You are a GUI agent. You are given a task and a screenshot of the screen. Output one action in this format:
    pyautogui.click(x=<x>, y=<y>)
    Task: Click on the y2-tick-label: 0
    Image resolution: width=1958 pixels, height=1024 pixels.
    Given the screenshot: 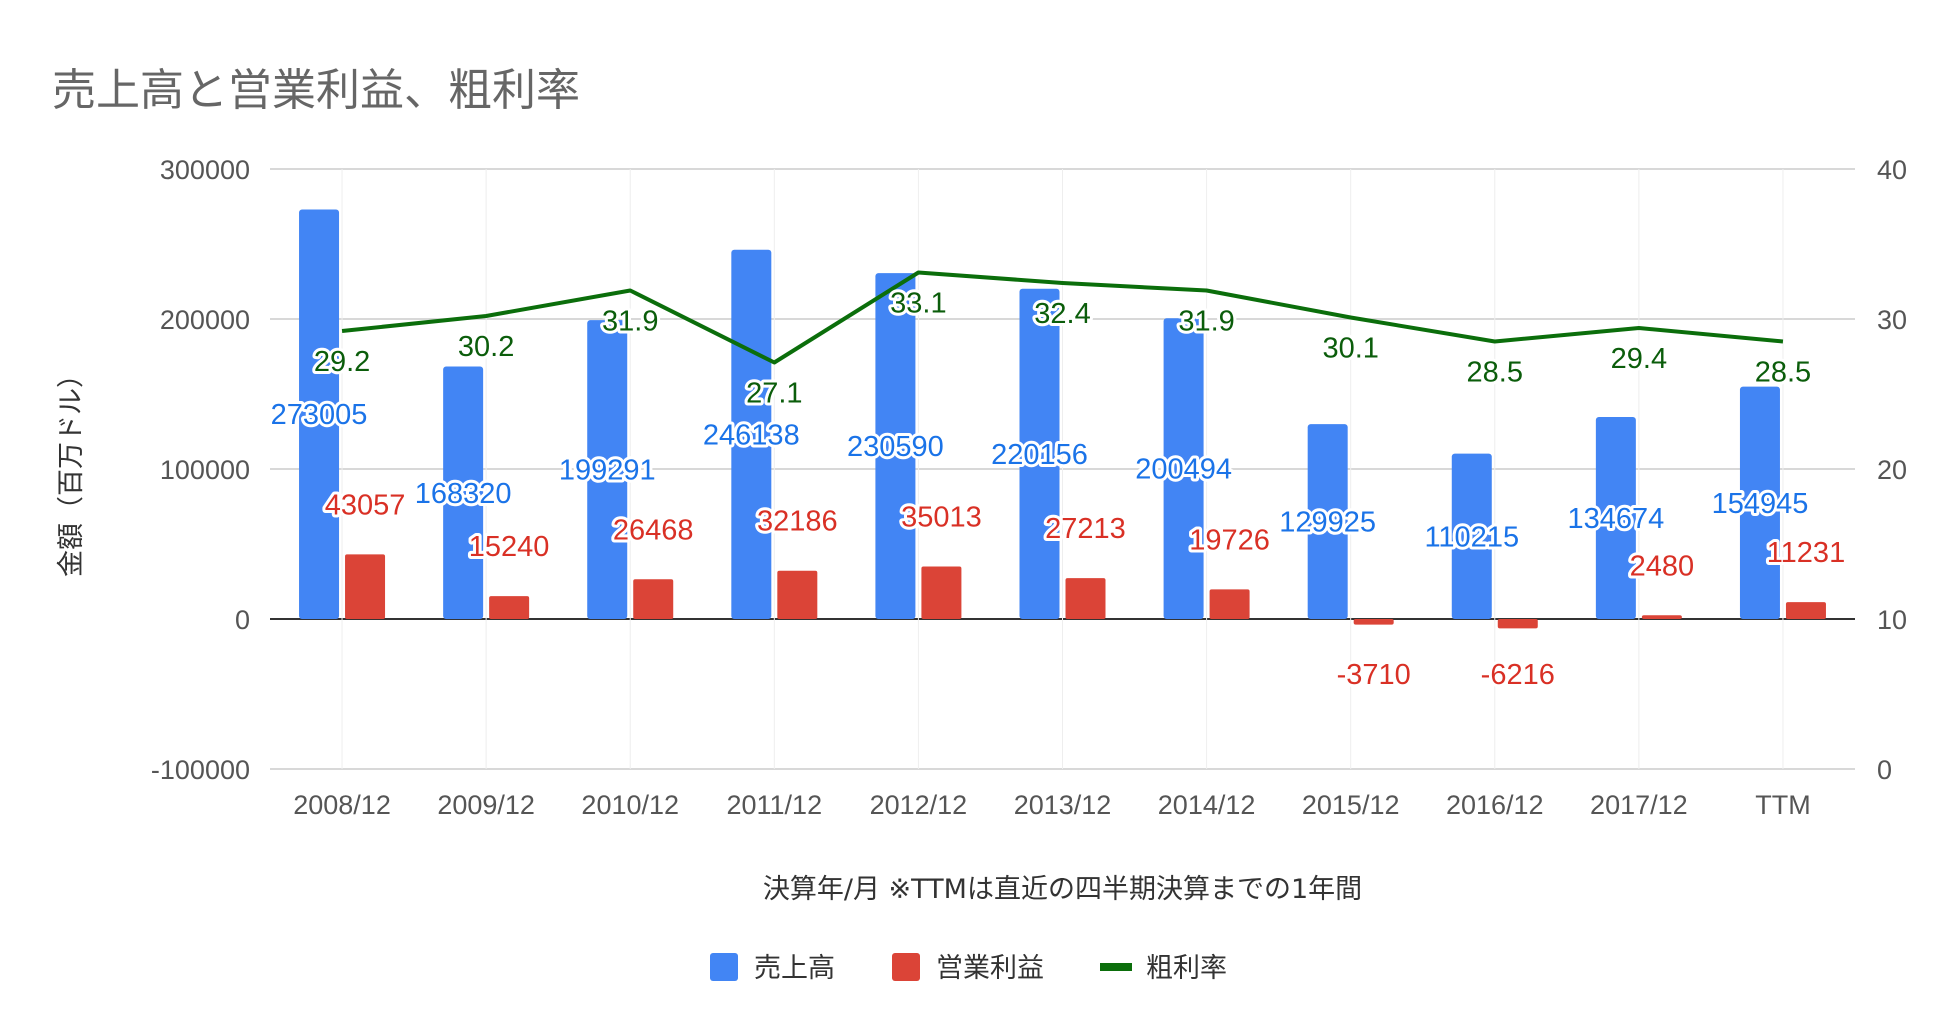 What is the action you would take?
    pyautogui.click(x=1884, y=770)
    